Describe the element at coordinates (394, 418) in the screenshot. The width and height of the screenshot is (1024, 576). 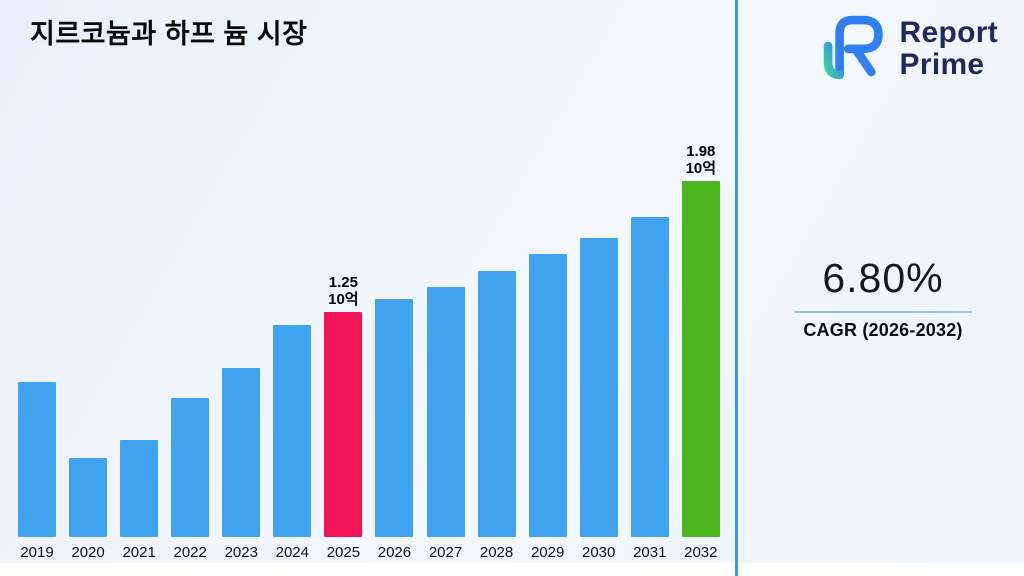
I see `bar-2026` at that location.